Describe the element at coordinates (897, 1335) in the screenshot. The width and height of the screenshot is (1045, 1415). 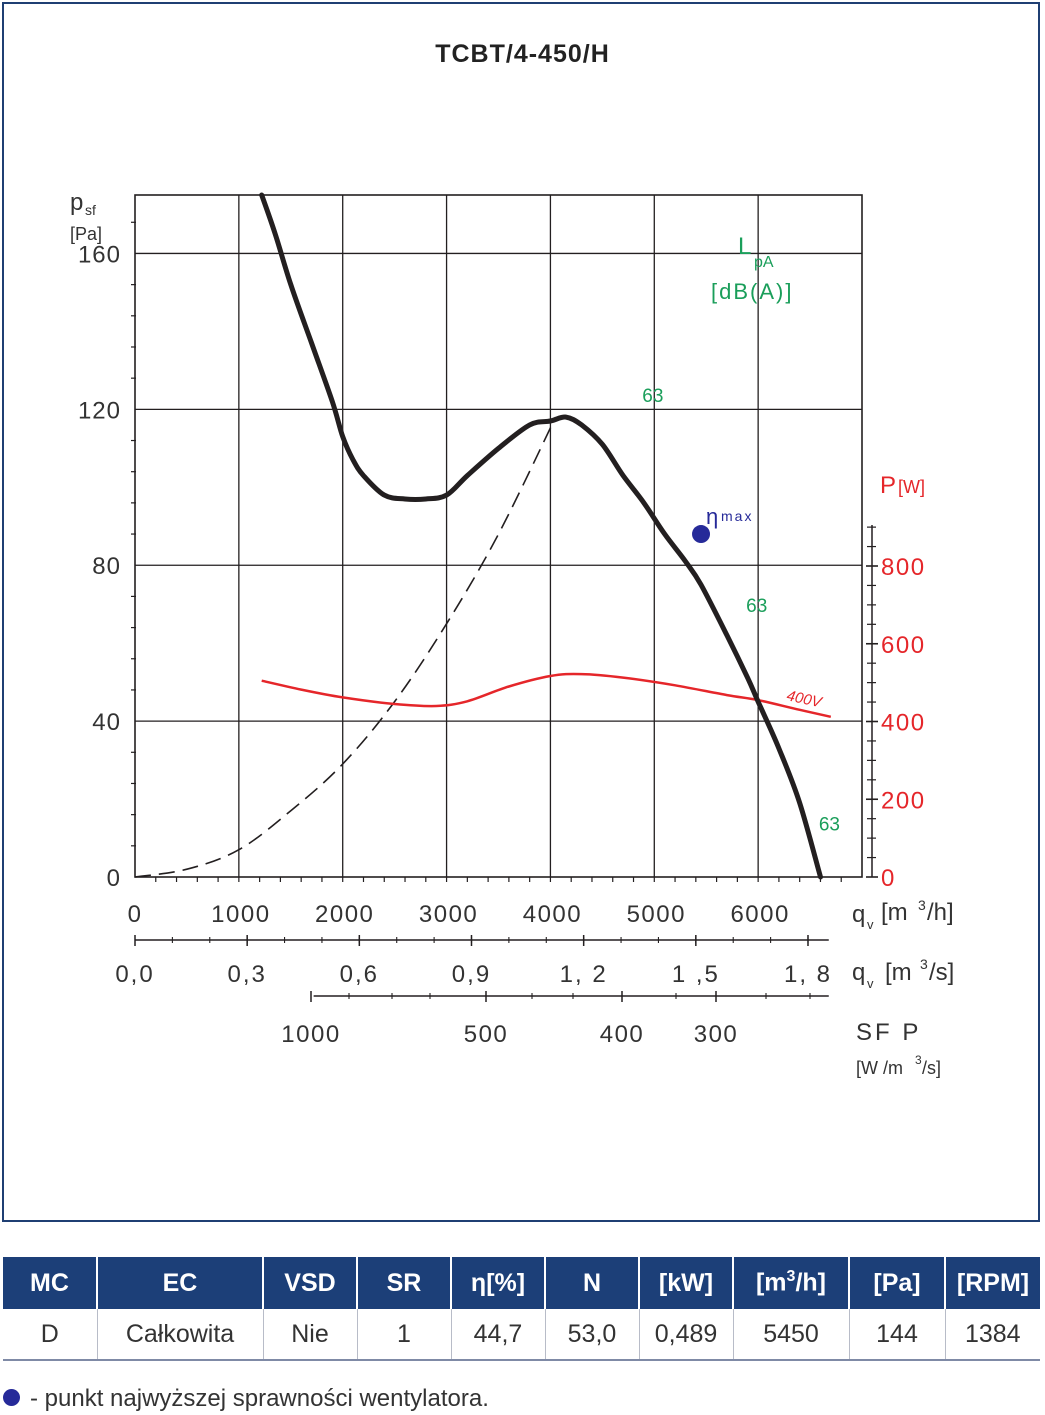
I see `table-cell-8: 144` at that location.